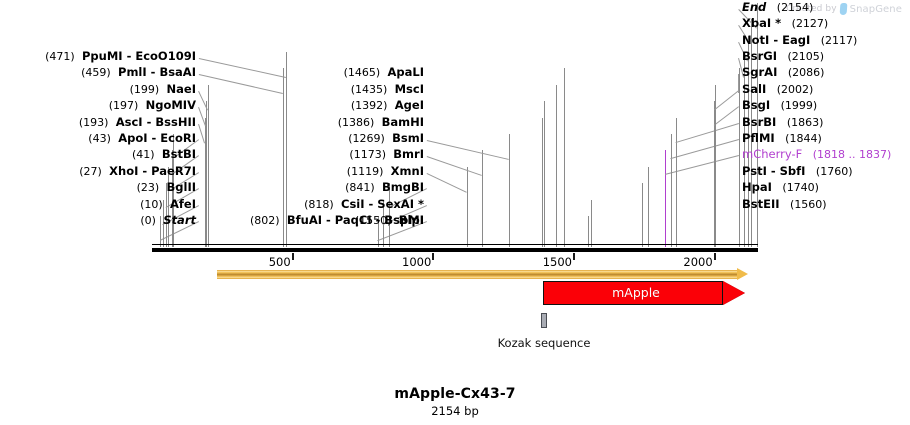  I want to click on site-position: (1740), so click(795, 188).